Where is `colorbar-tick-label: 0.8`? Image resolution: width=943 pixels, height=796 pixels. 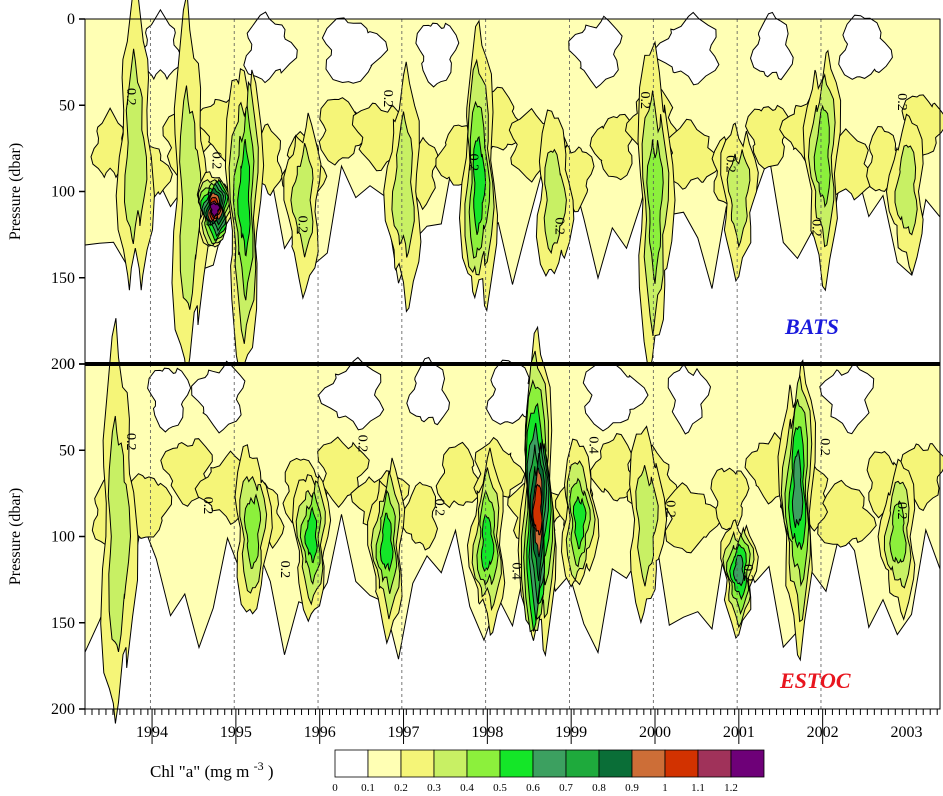 colorbar-tick-label: 0.8 is located at coordinates (599, 788).